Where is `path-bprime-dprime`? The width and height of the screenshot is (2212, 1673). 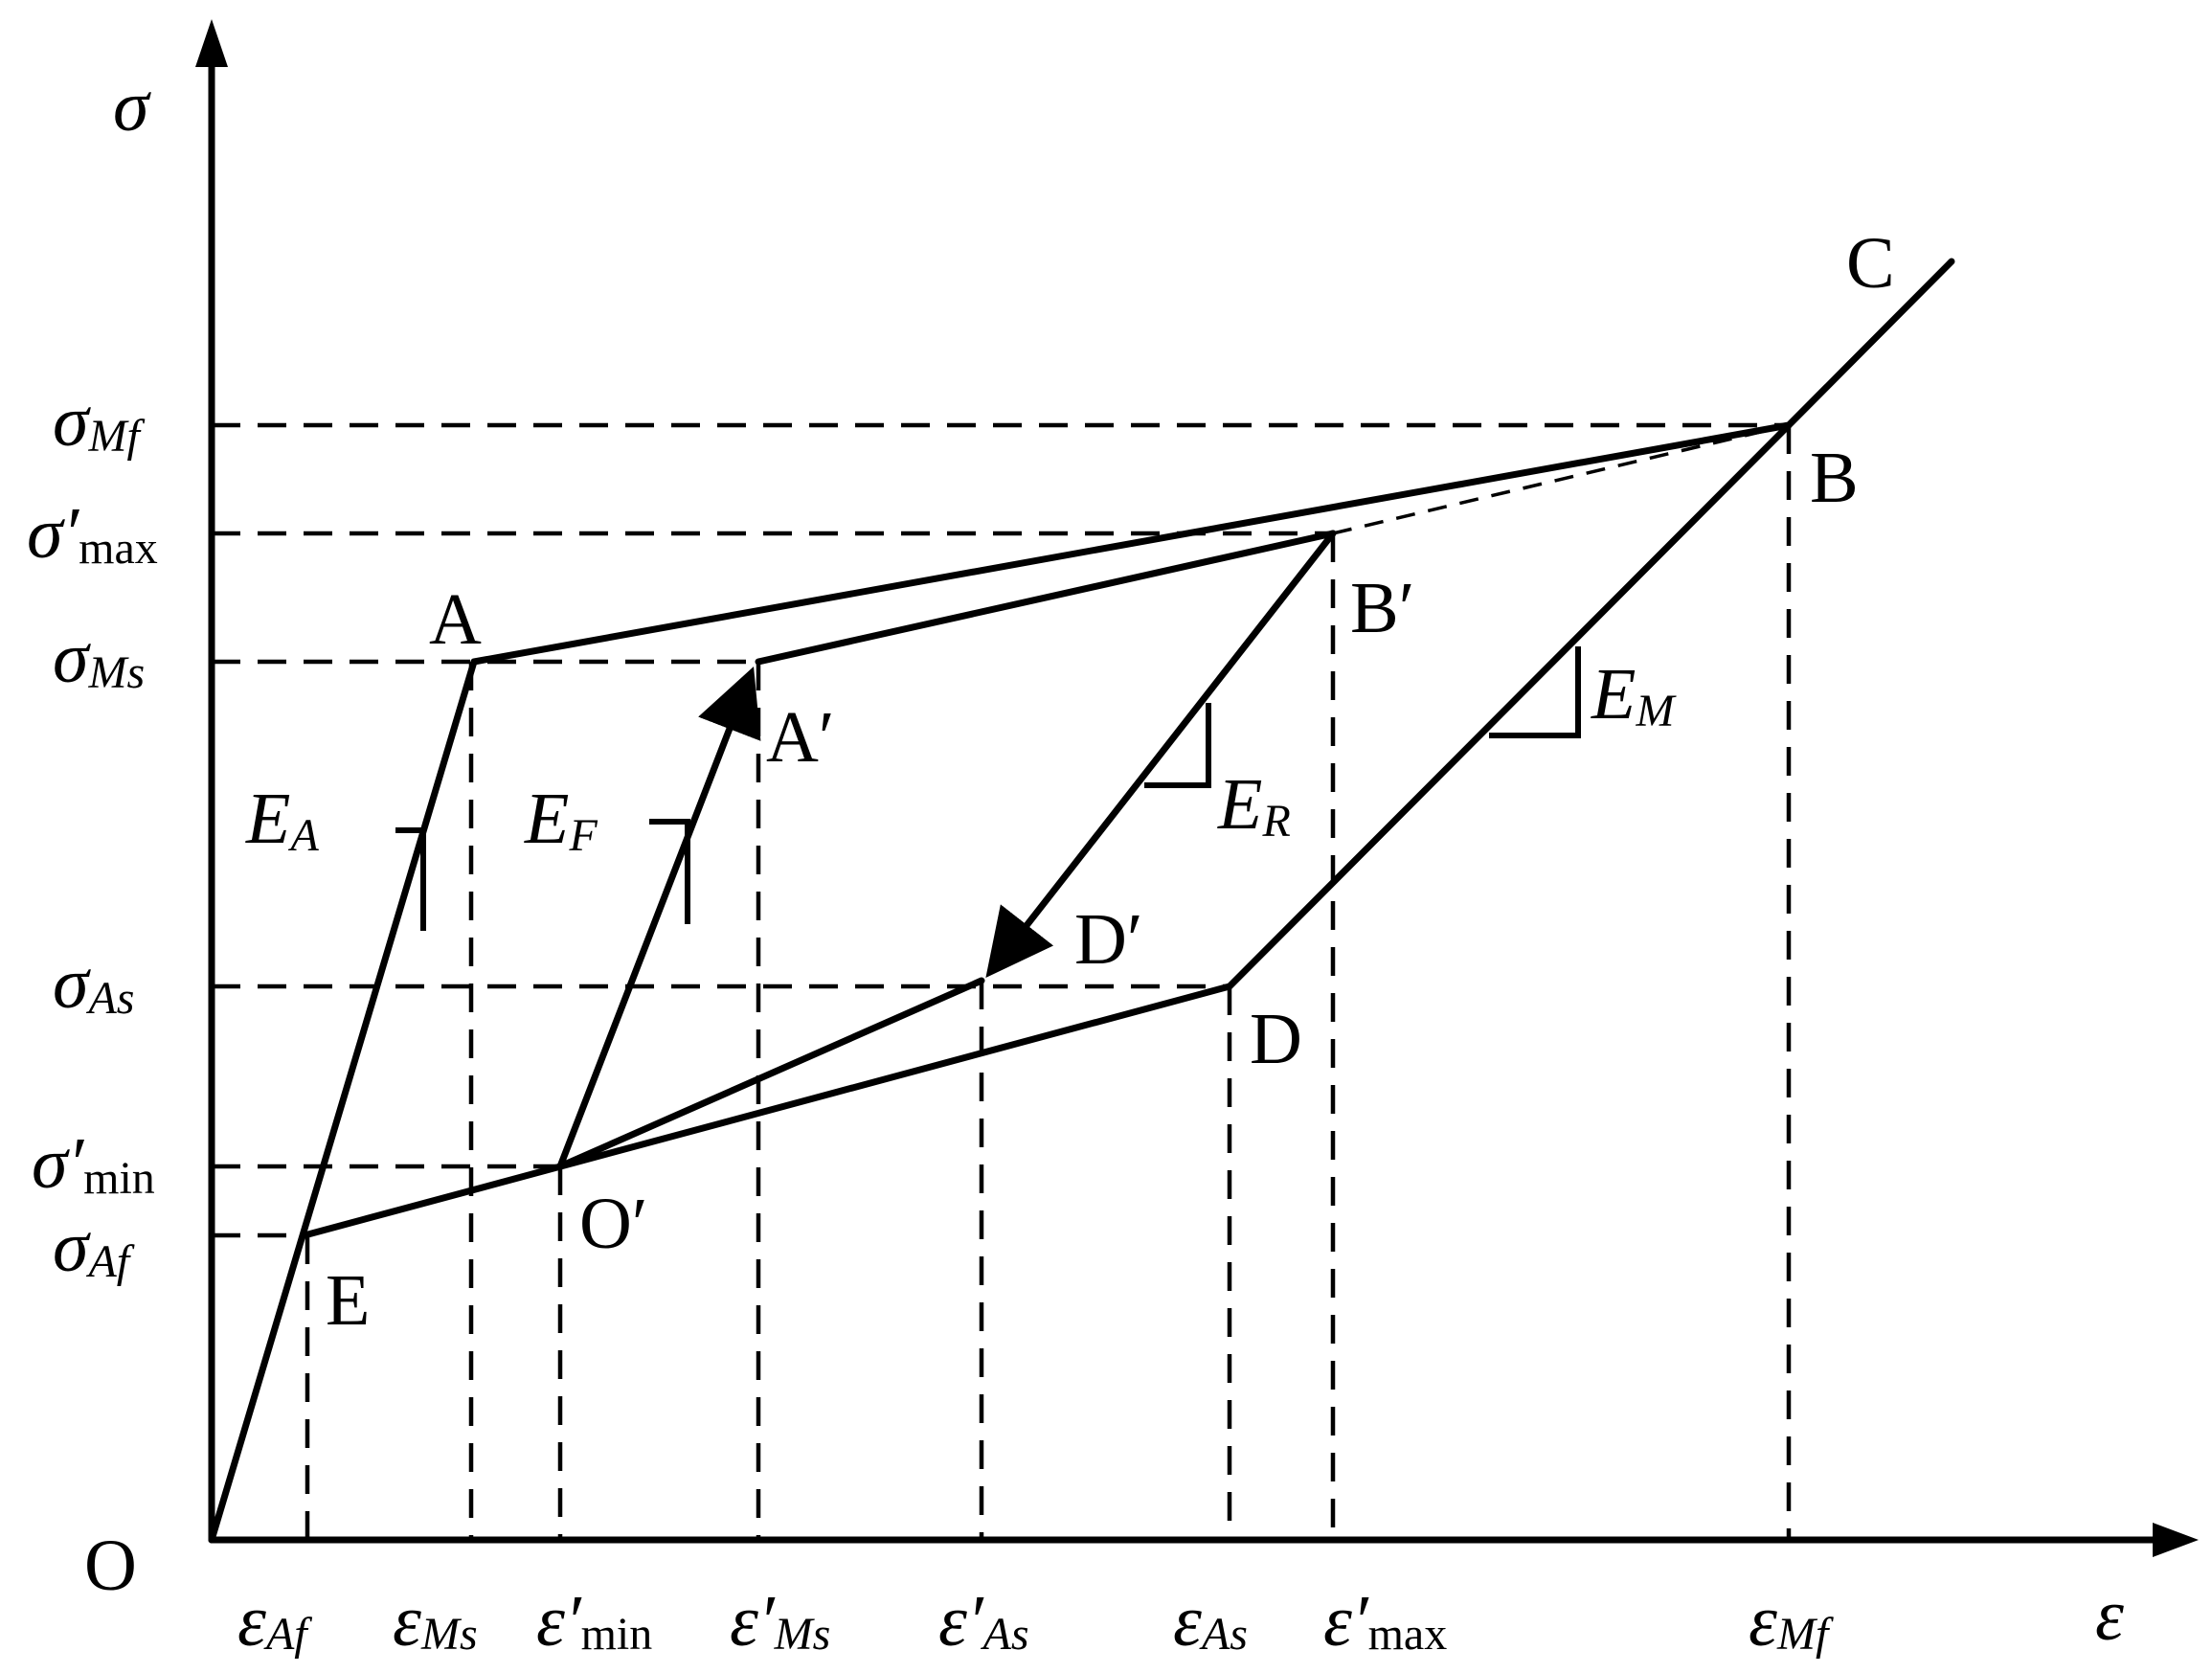
path-bprime-dprime is located at coordinates (1161, 754).